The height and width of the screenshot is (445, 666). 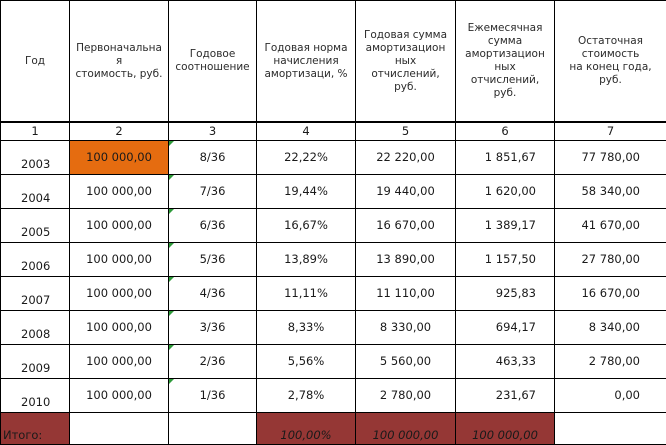 What do you see at coordinates (406, 429) in the screenshot?
I see `totals-annual-sum: 100 000,00` at bounding box center [406, 429].